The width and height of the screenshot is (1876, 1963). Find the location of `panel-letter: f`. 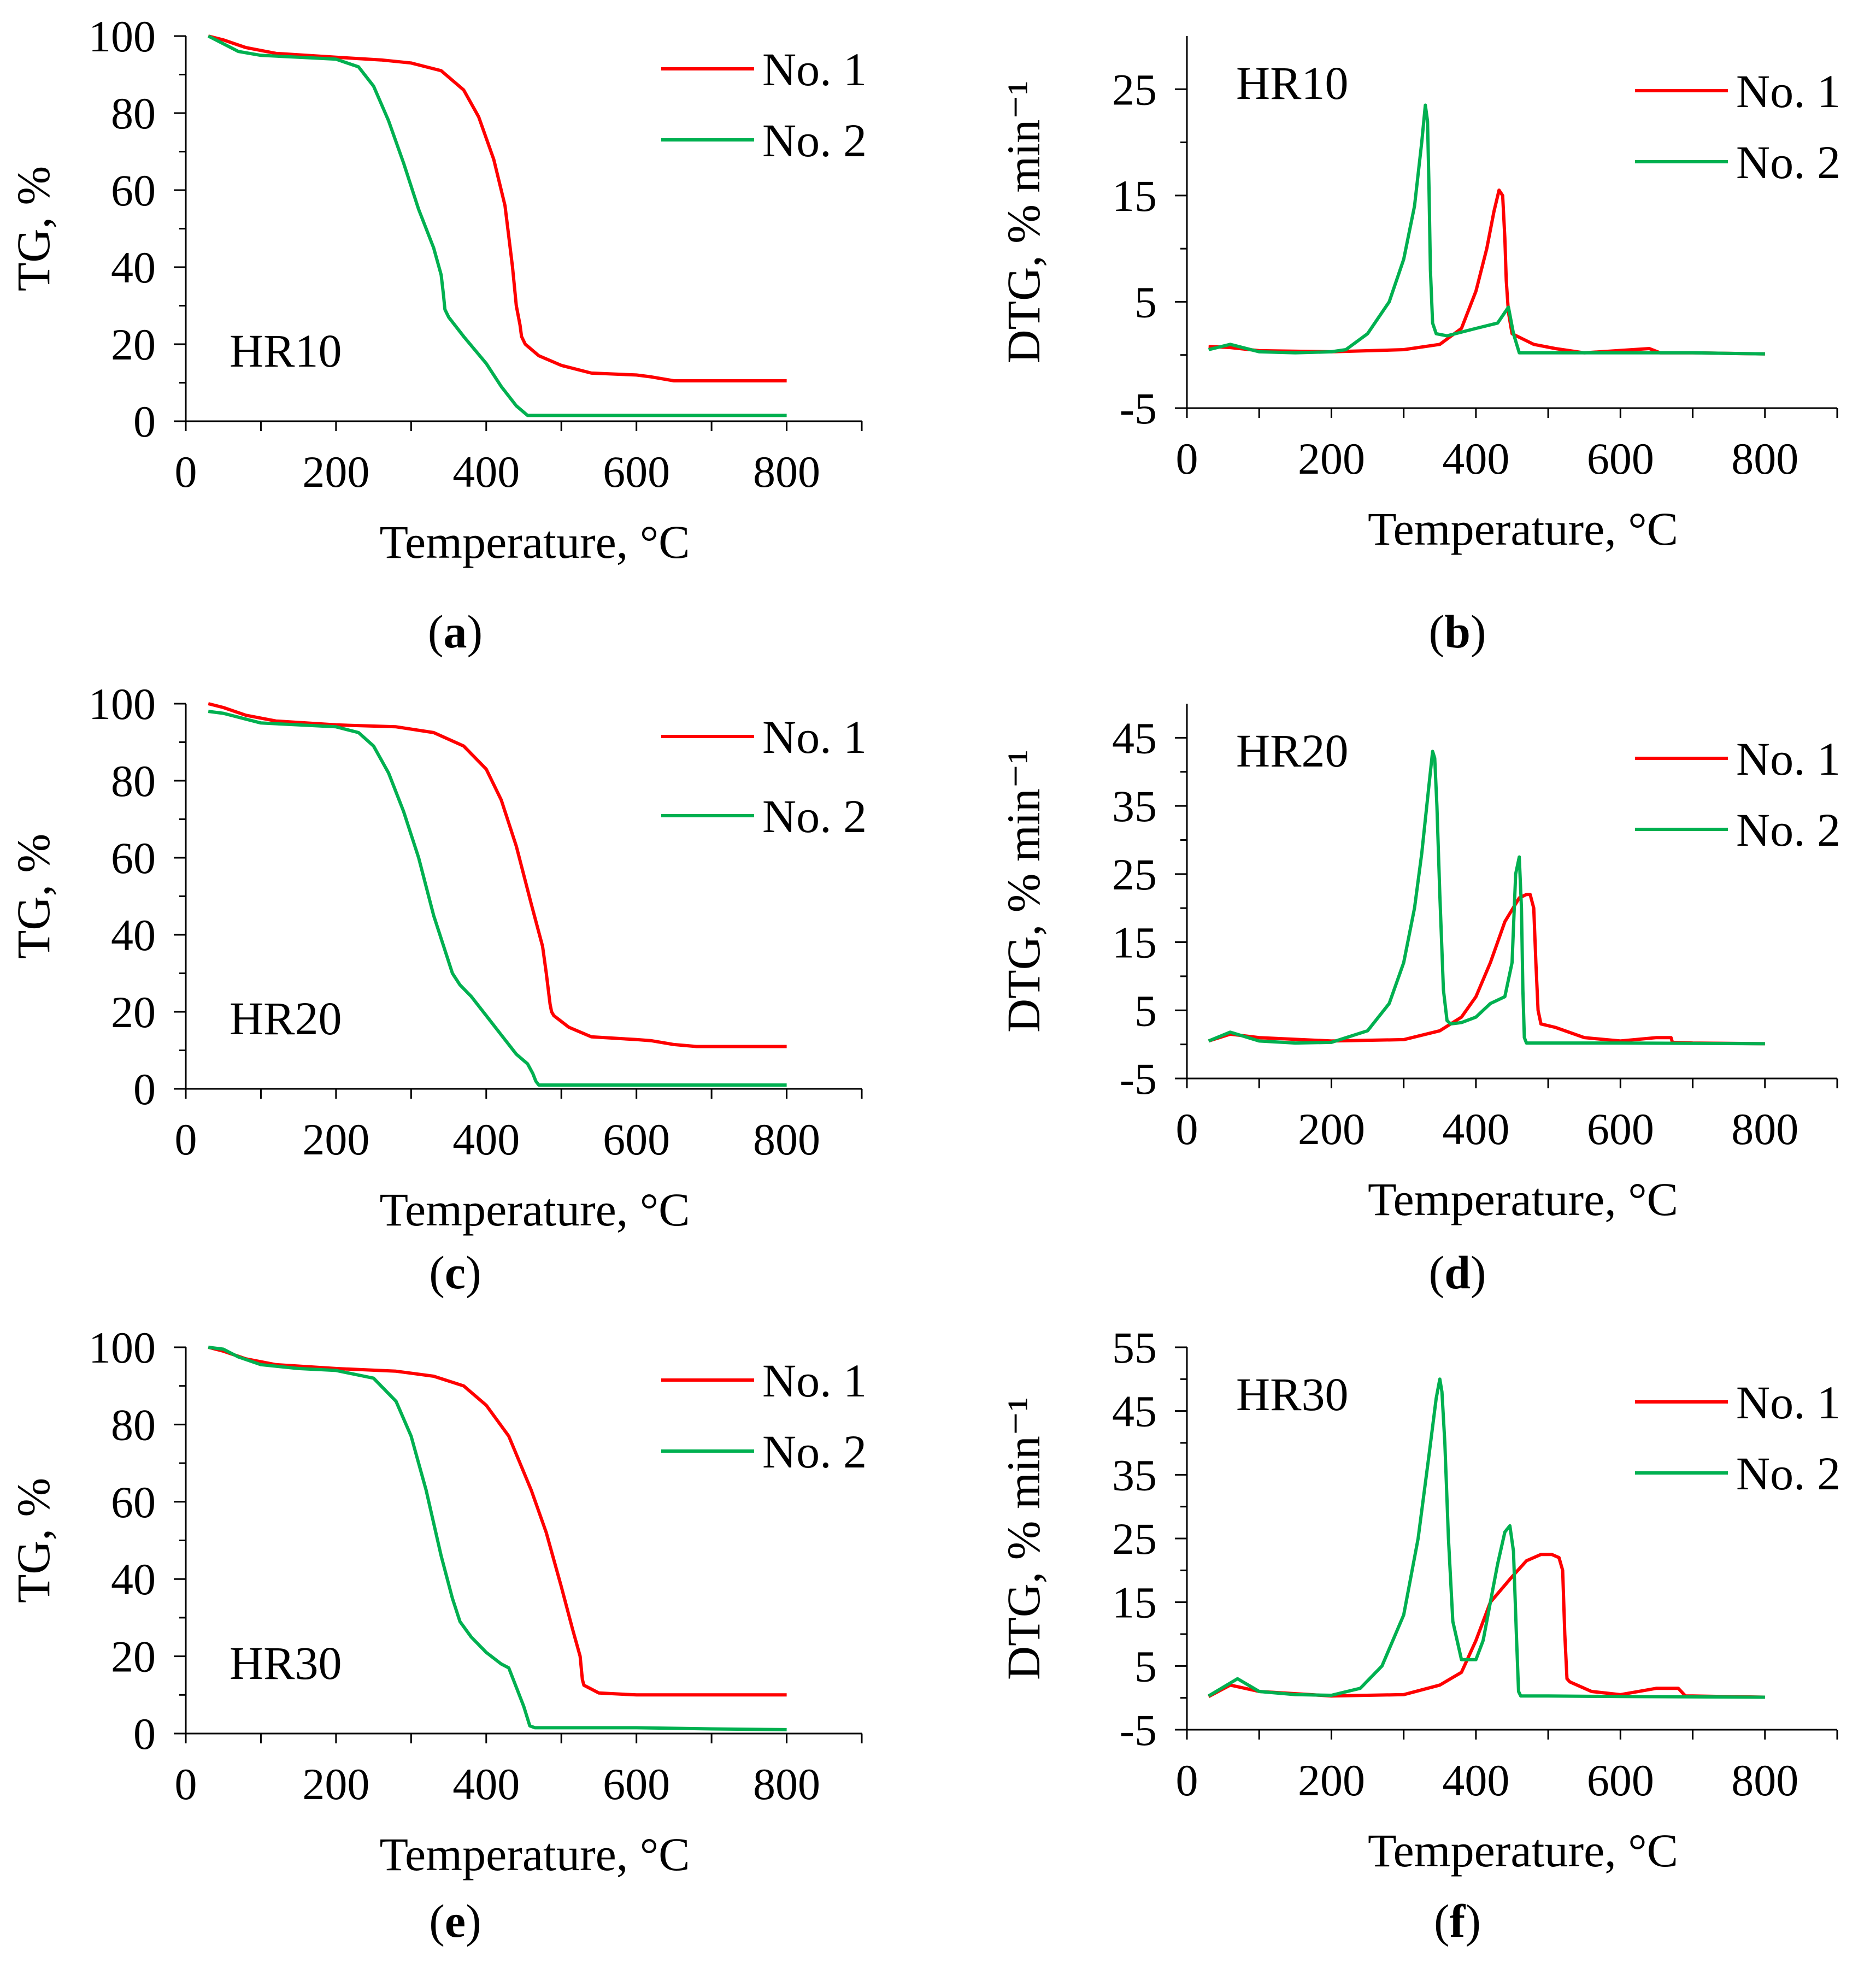

panel-letter: f is located at coordinates (1458, 1921).